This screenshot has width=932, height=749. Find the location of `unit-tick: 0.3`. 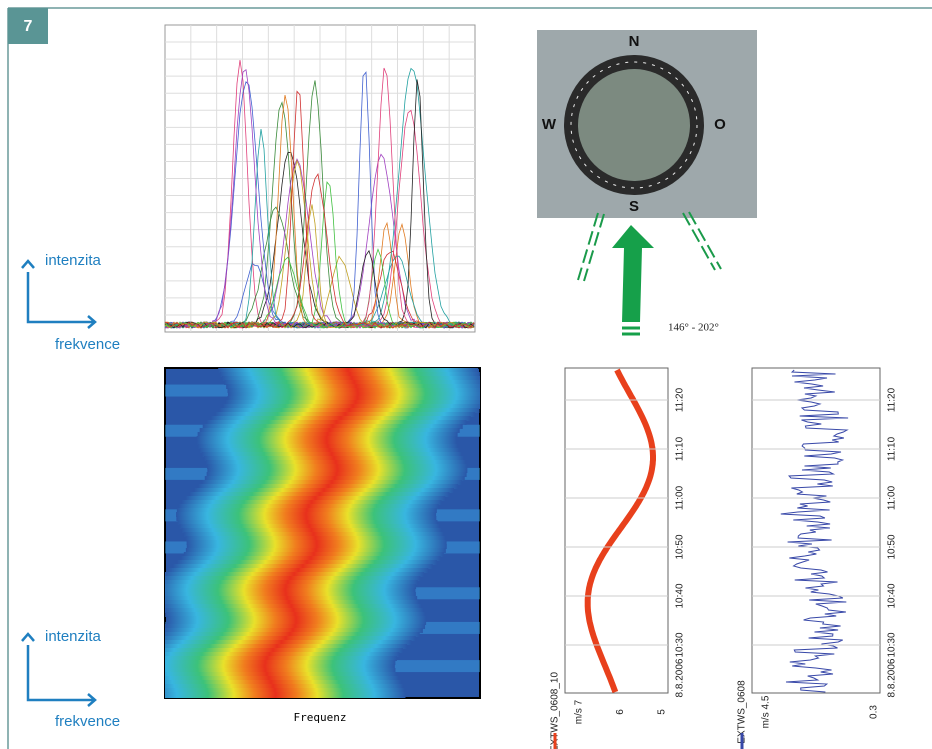

unit-tick: 0.3 is located at coordinates (874, 712).